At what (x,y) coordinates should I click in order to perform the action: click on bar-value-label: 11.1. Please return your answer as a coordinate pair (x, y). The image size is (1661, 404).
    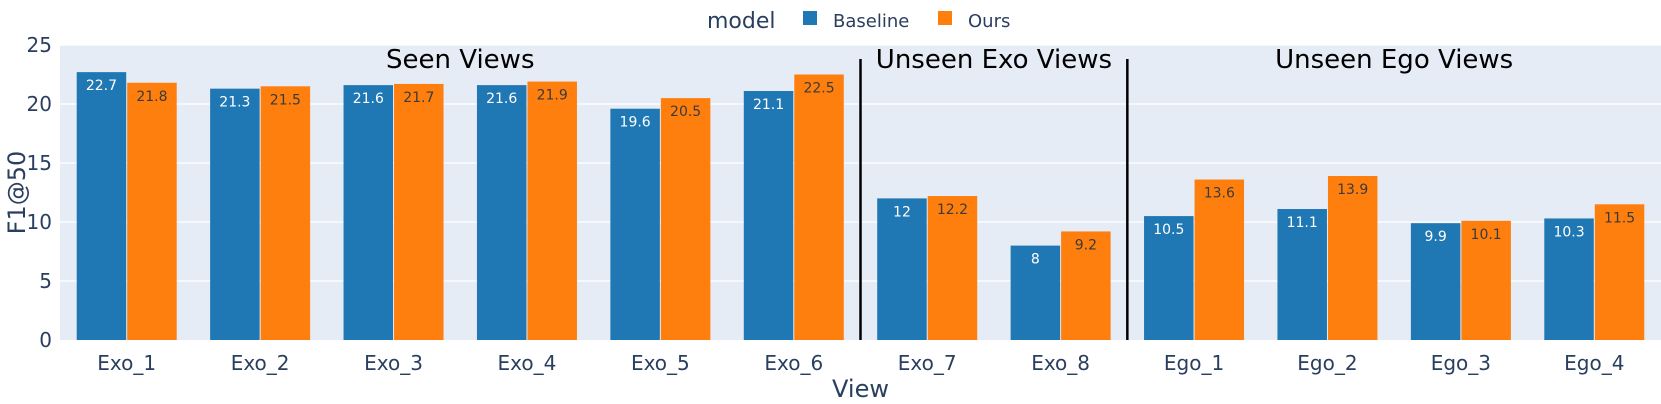
    Looking at the image, I should click on (1302, 223).